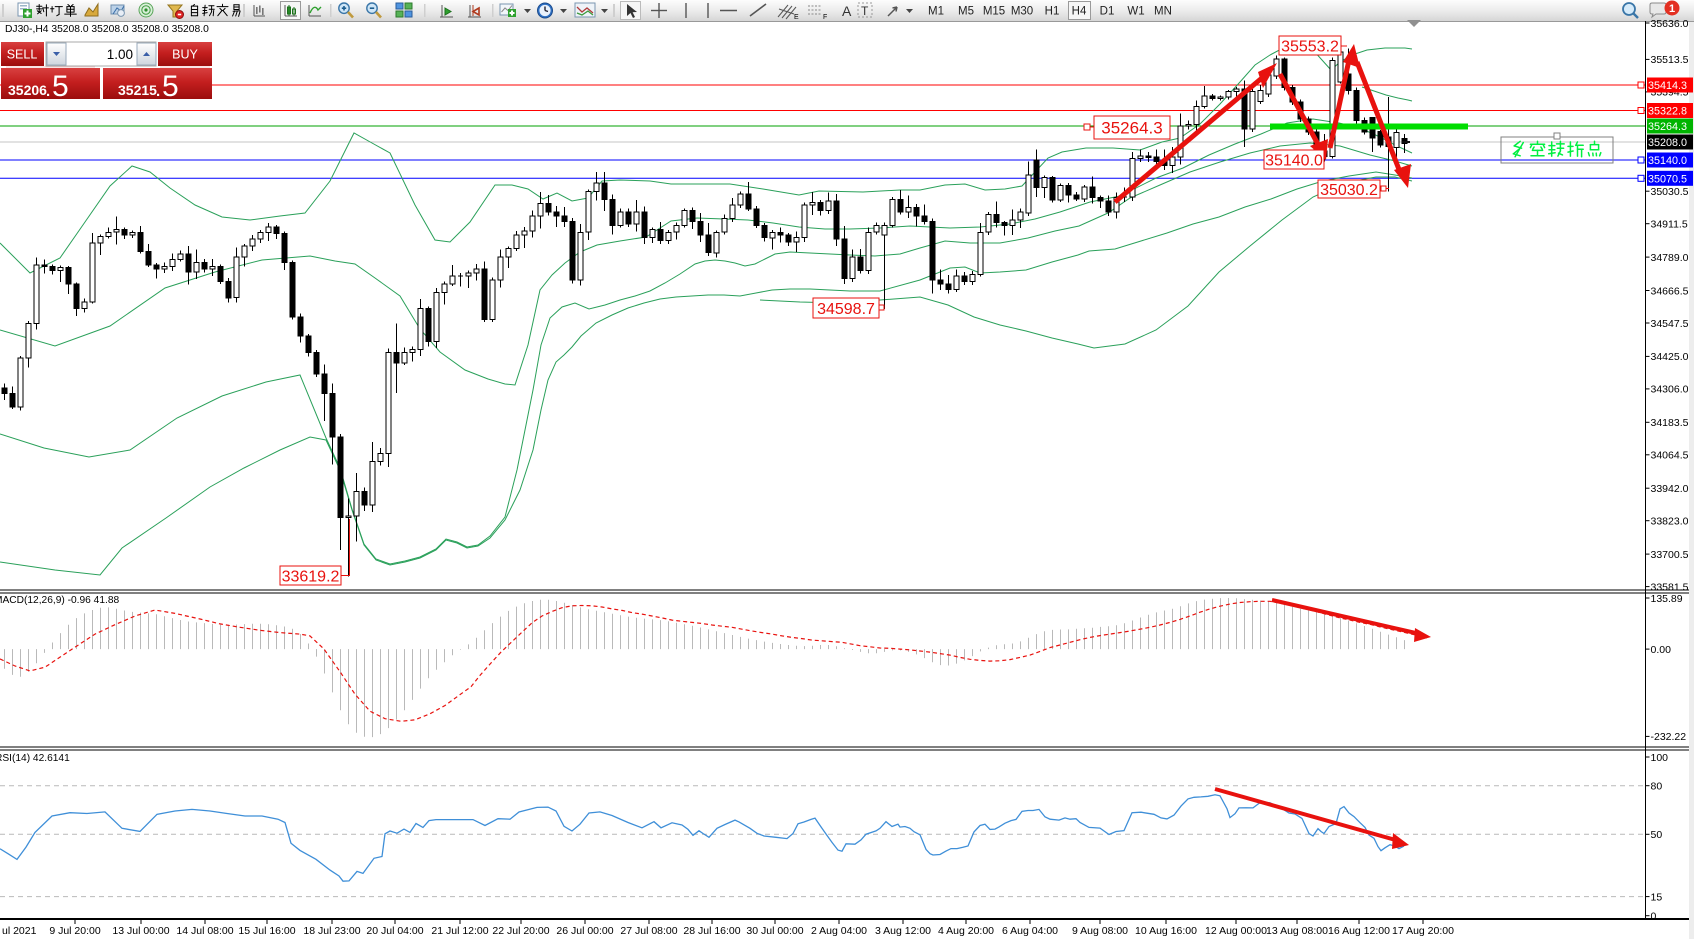 The width and height of the screenshot is (1694, 939). I want to click on svg-text: 13 Jul 00:00, so click(140, 931).